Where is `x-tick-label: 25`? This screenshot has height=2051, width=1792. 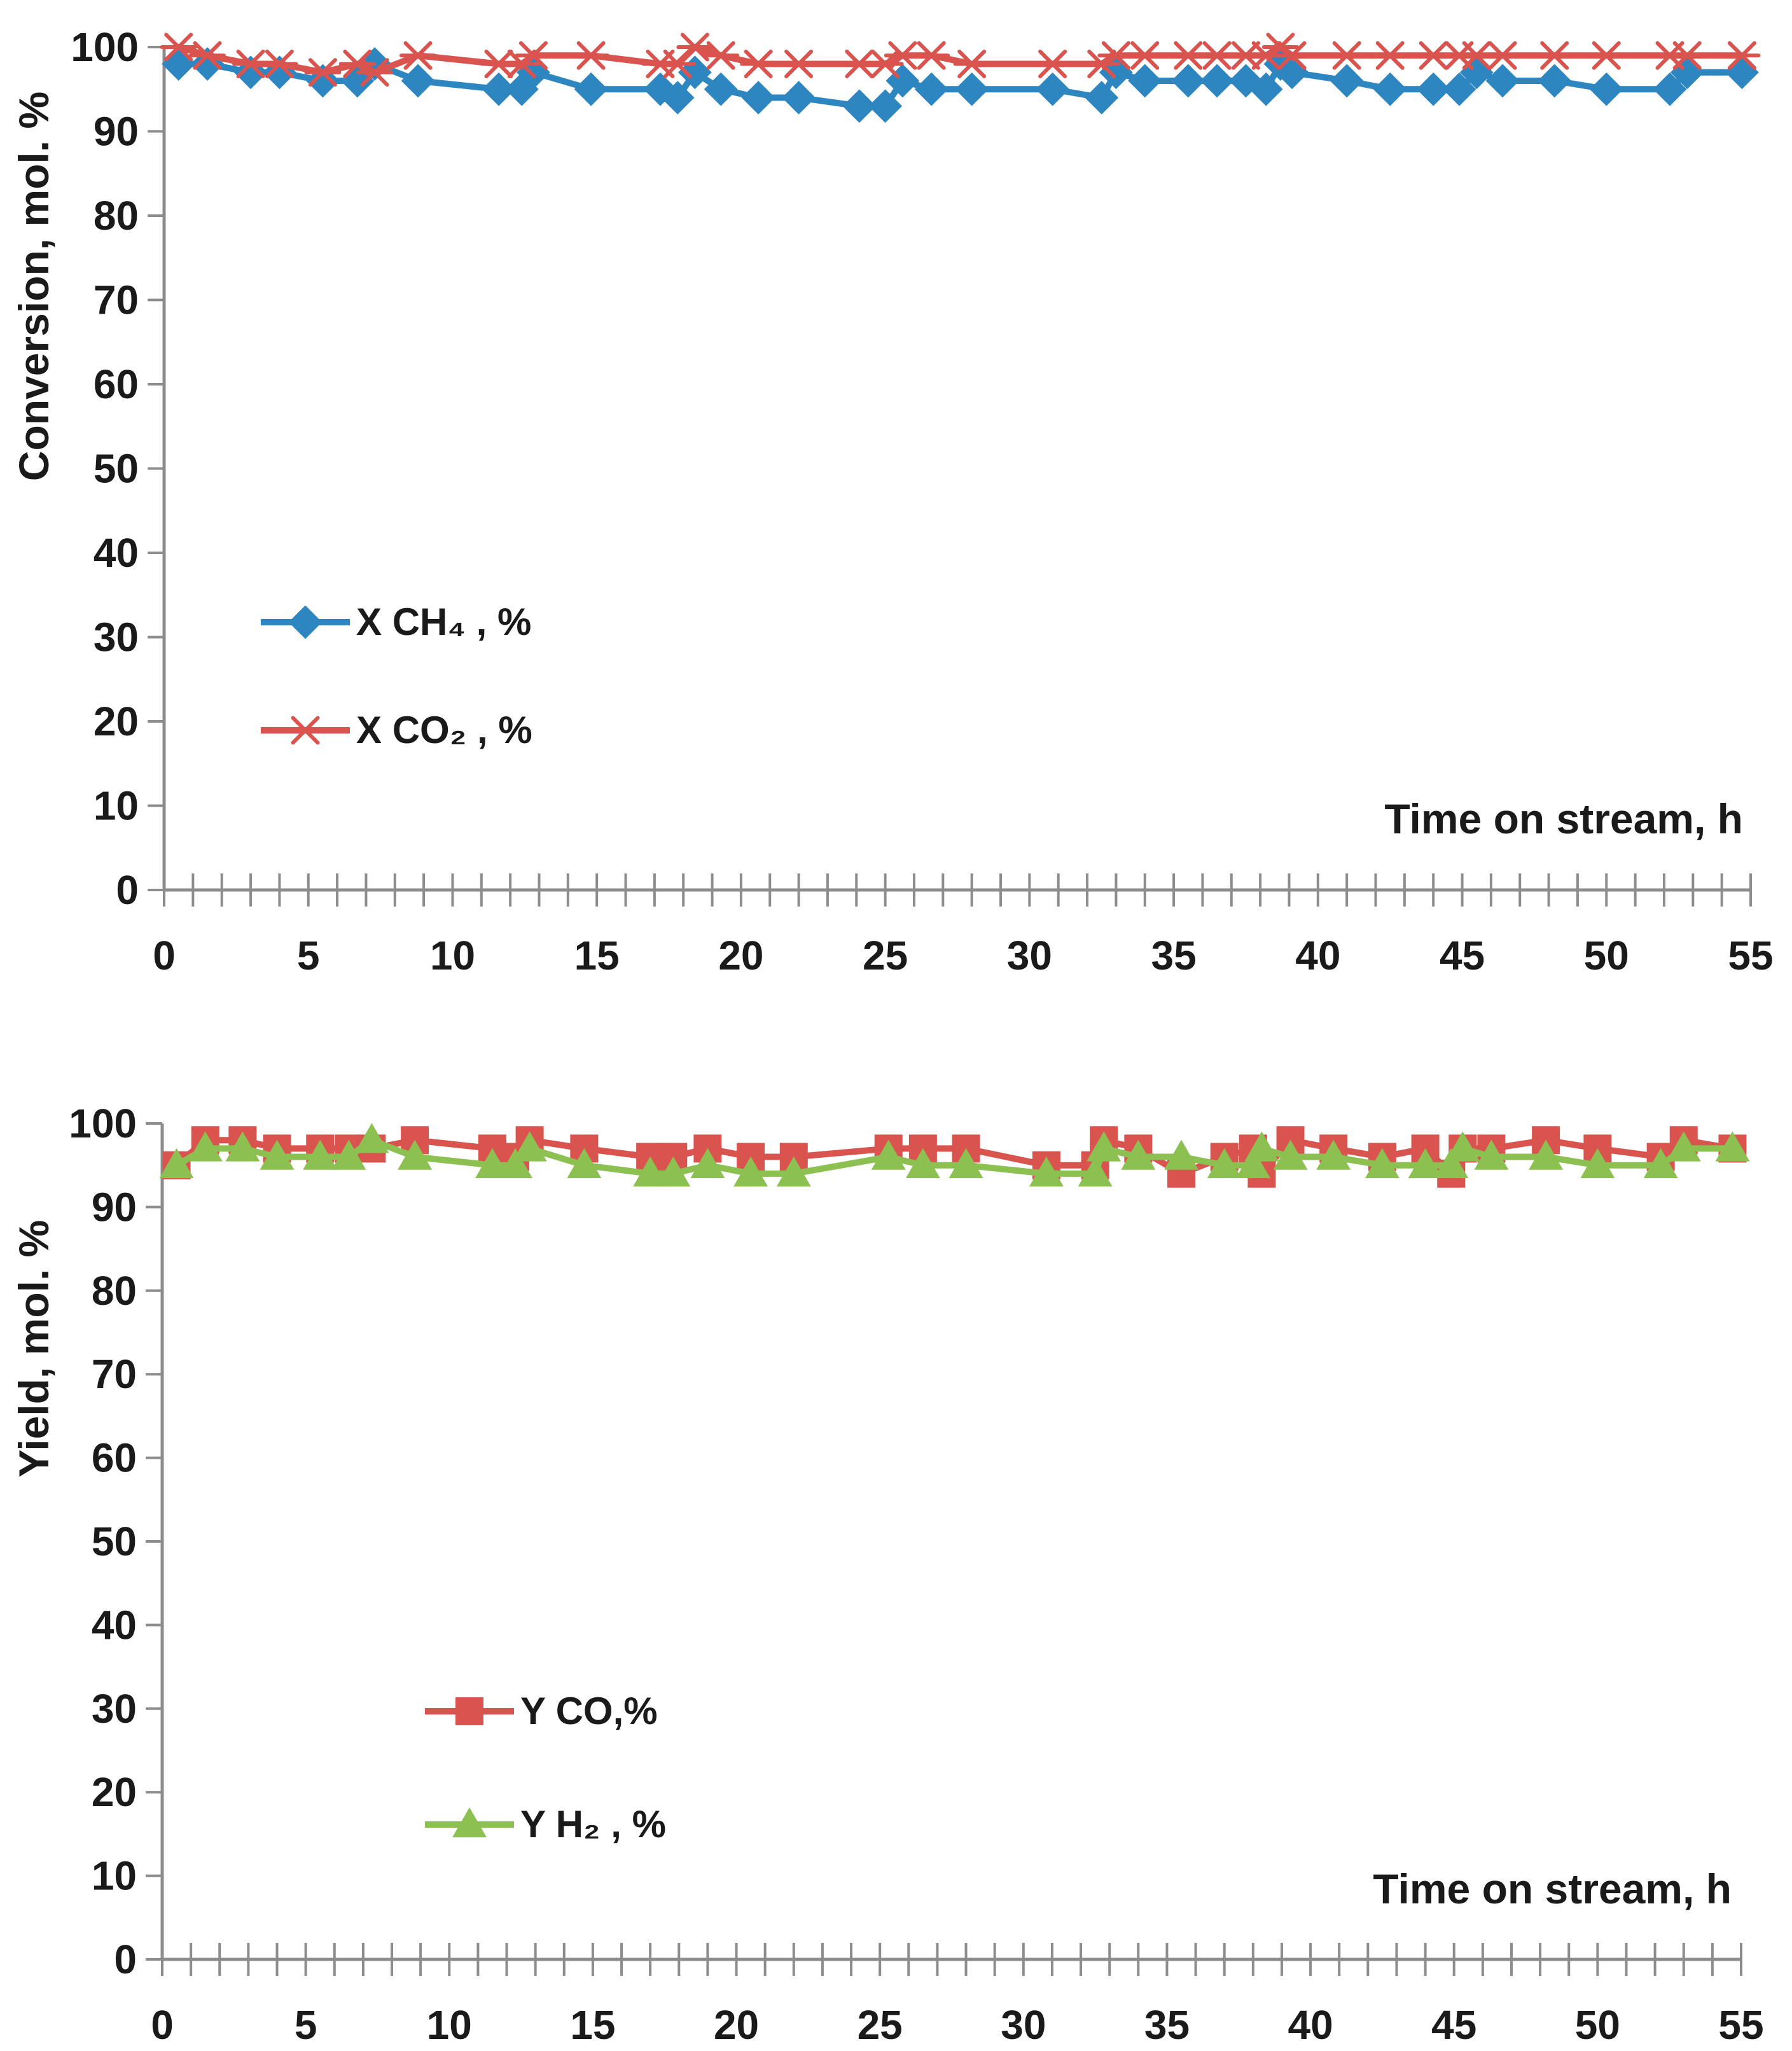 x-tick-label: 25 is located at coordinates (885, 956).